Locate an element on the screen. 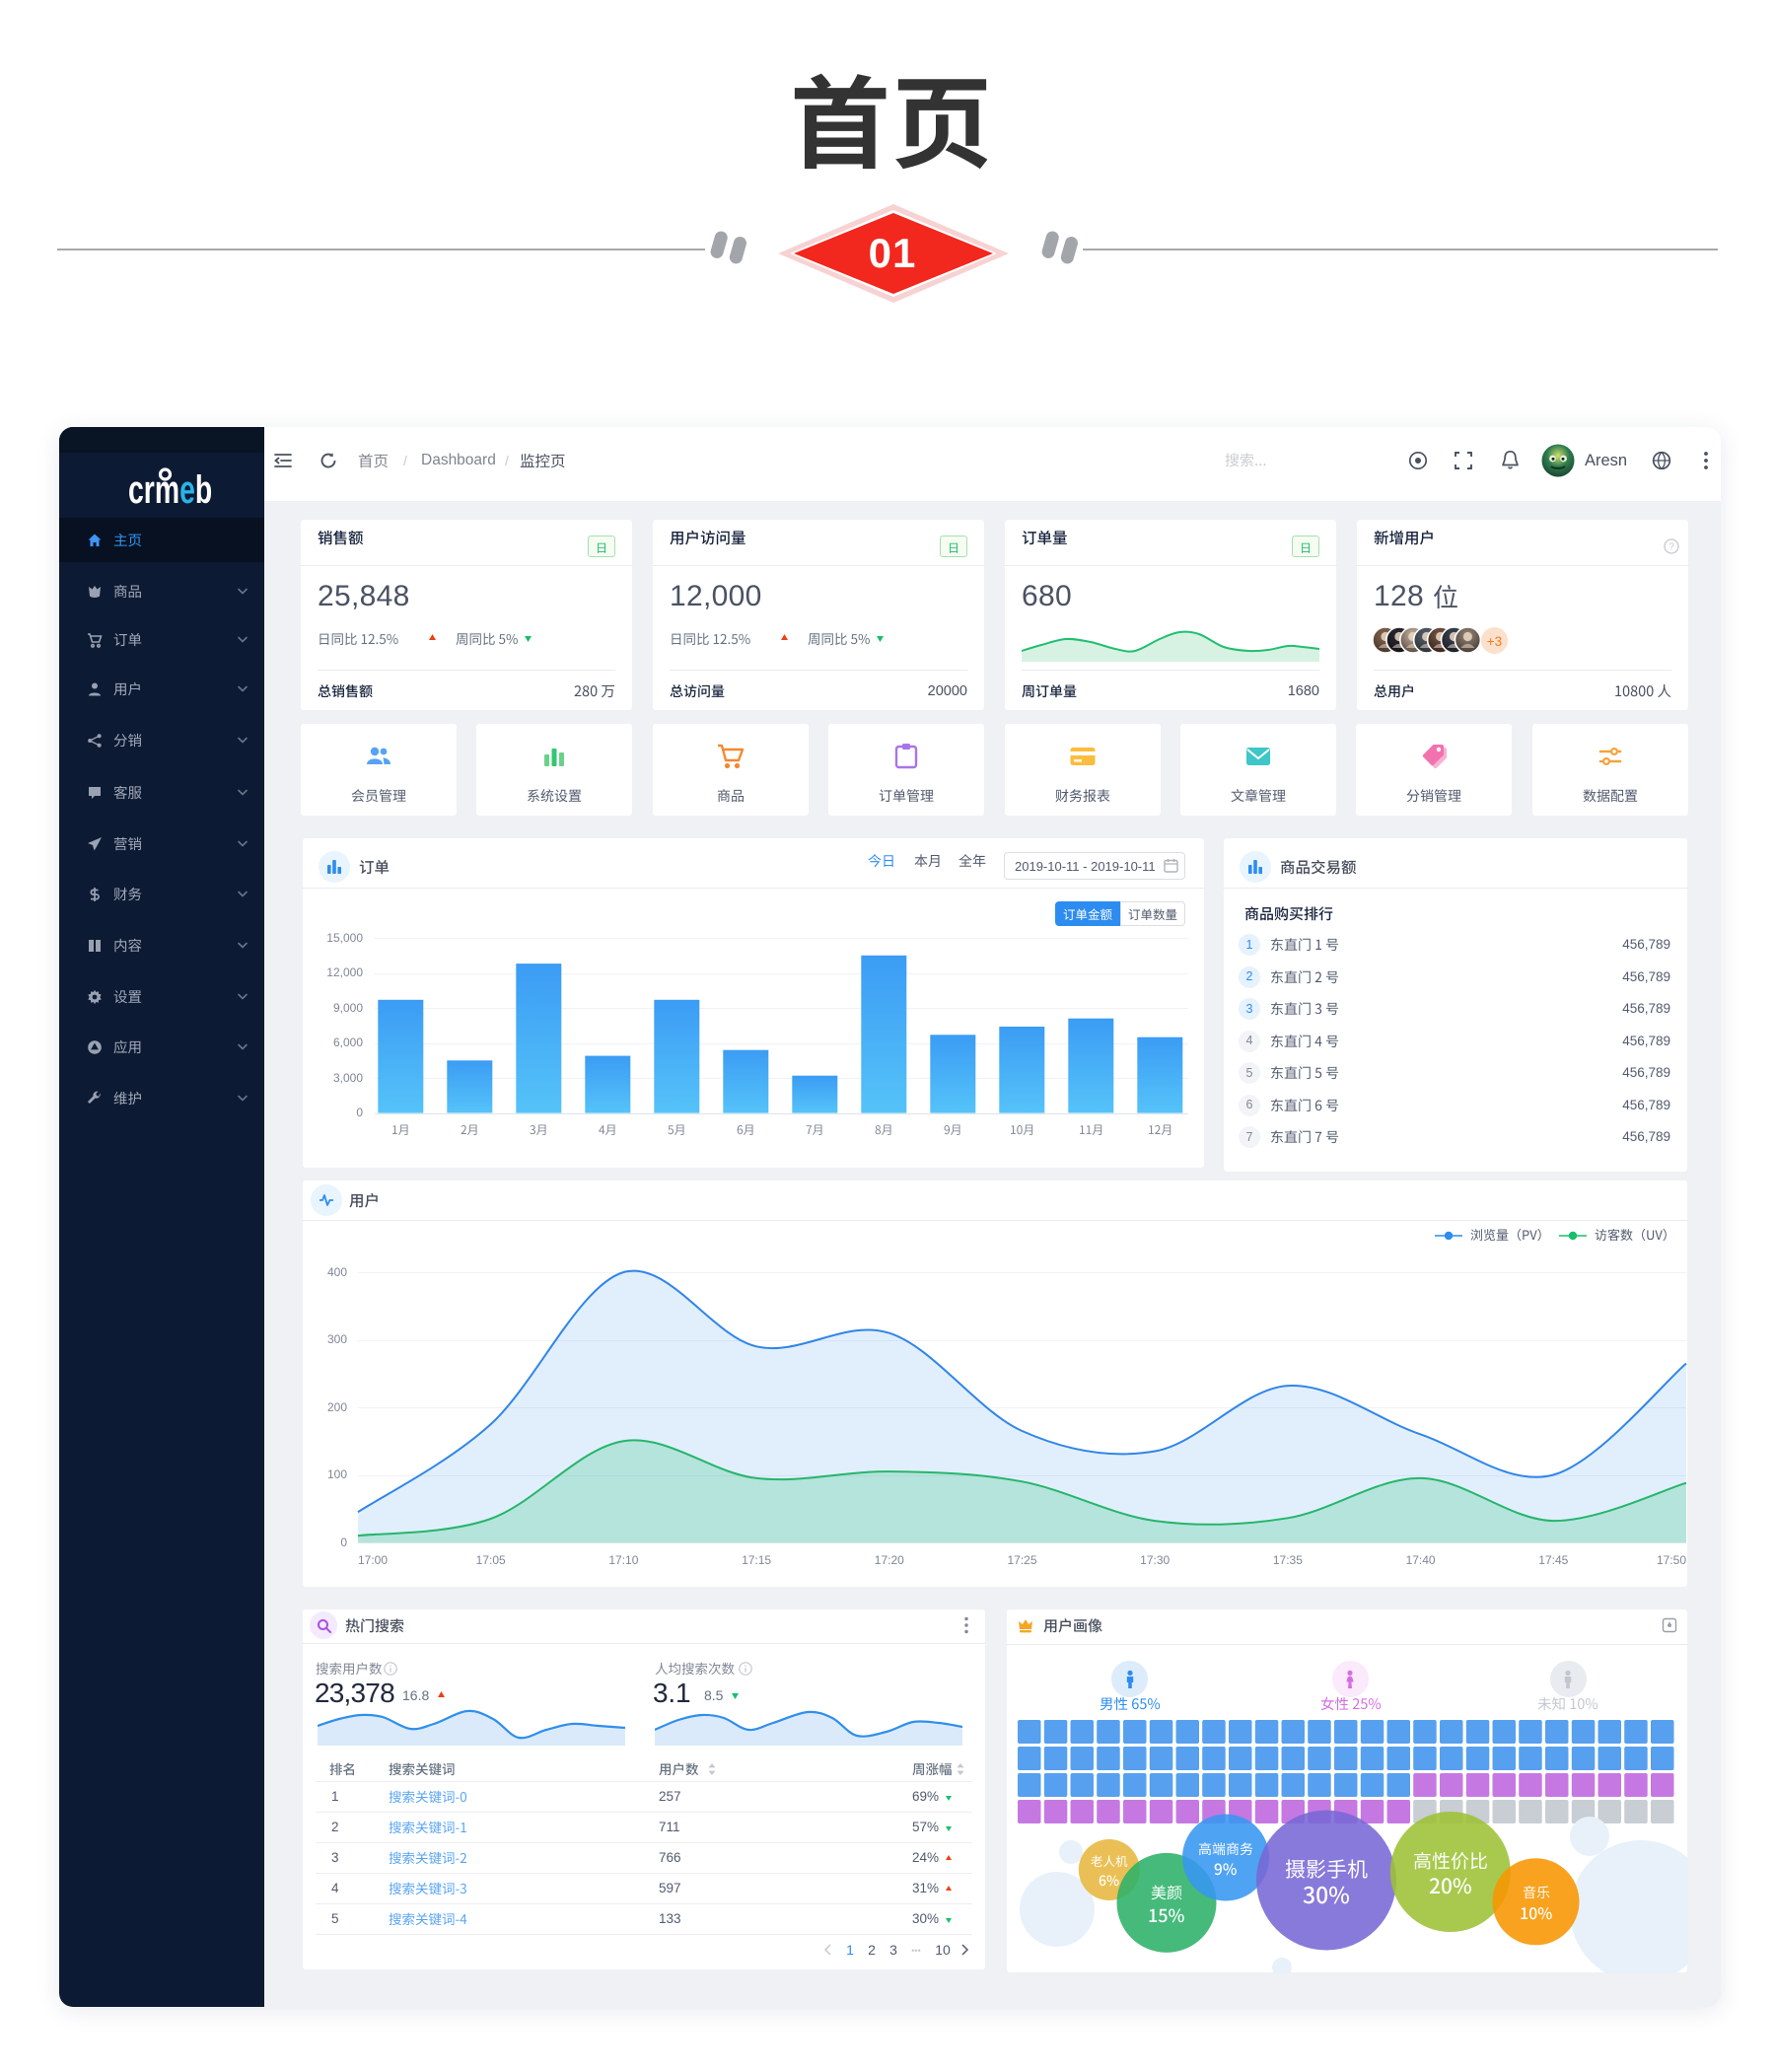 This screenshot has height=2072, width=1775. svg-text: b is located at coordinates (203, 490).